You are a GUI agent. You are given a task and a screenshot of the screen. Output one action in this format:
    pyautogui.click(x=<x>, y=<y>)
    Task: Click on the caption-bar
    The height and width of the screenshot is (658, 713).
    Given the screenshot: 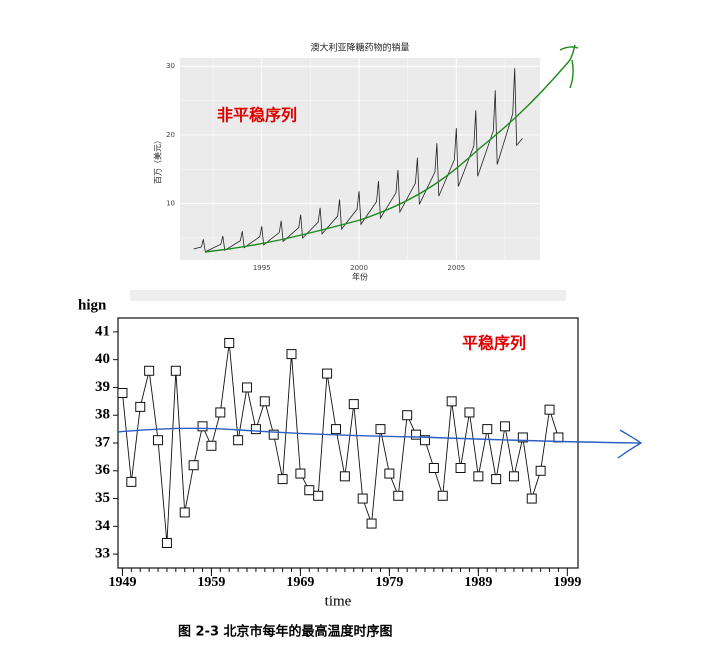 What is the action you would take?
    pyautogui.click(x=348, y=295)
    